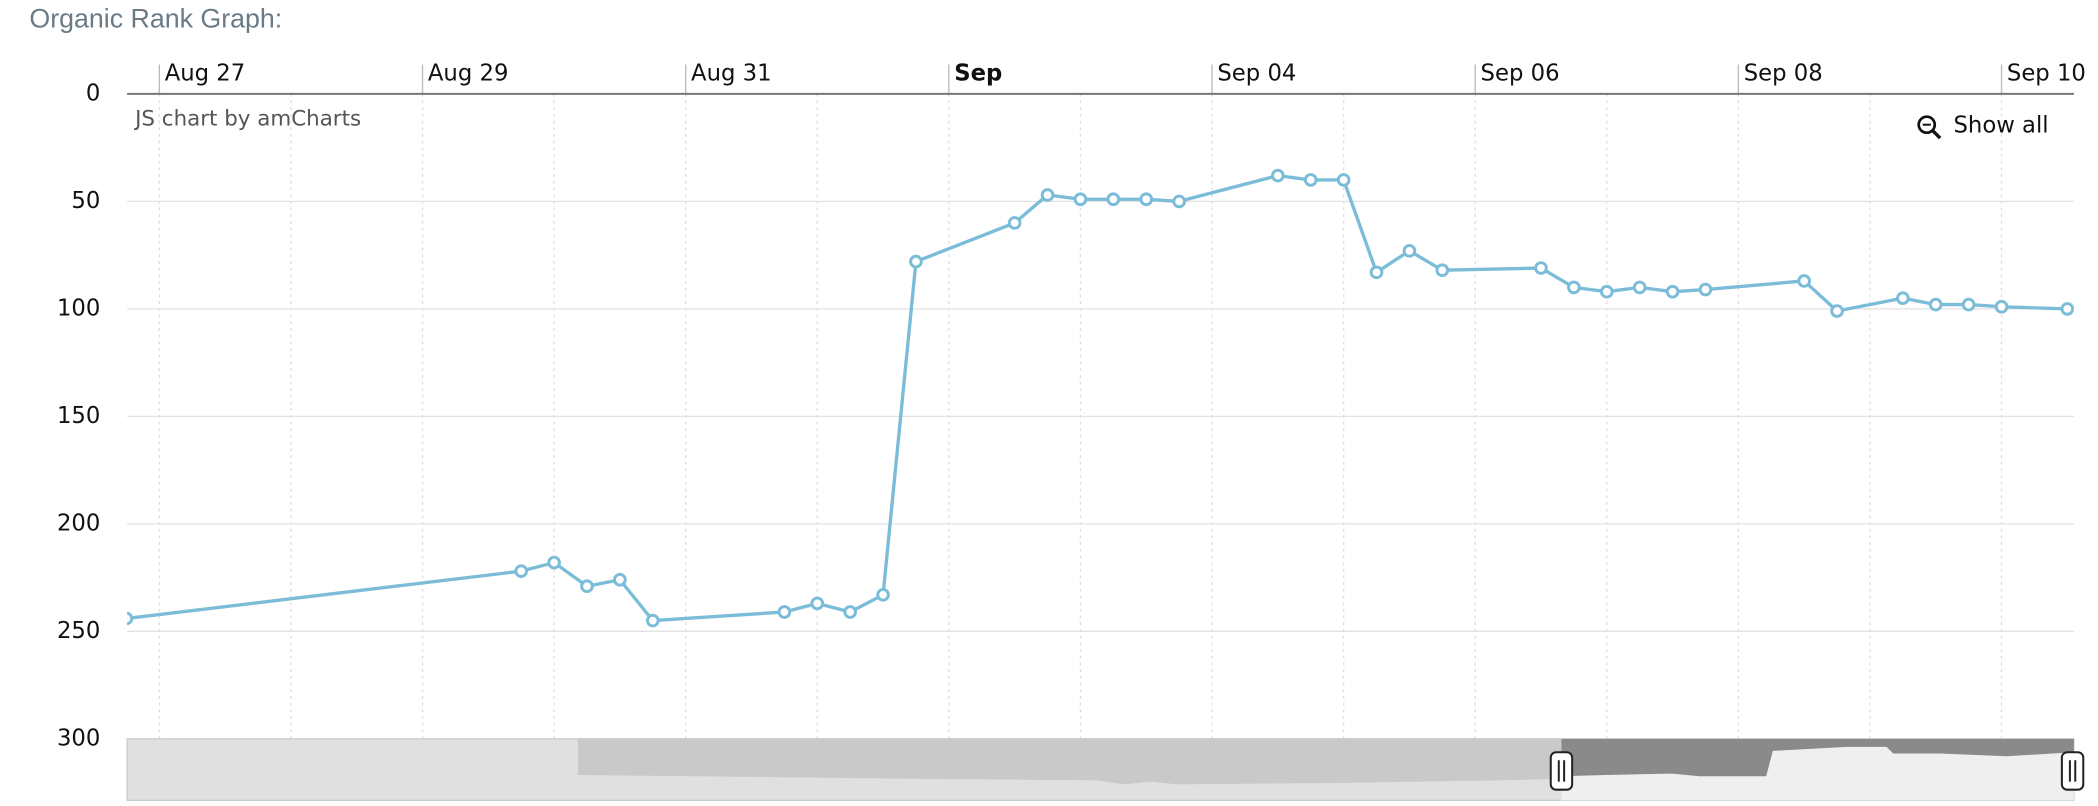  What do you see at coordinates (1783, 73) in the screenshot?
I see `x-tick-label: Sep 08` at bounding box center [1783, 73].